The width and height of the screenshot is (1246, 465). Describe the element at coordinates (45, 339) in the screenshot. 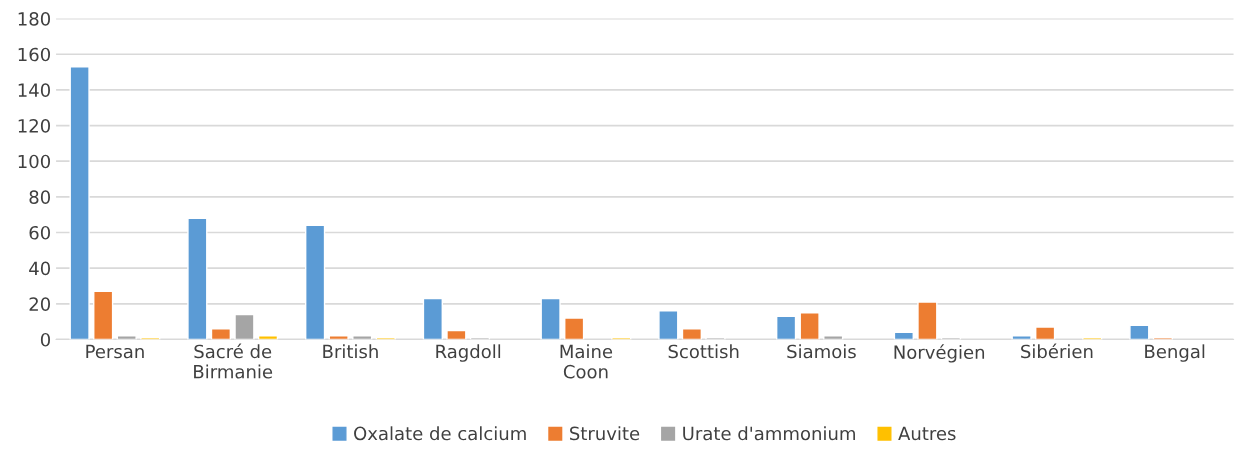

I see `y-tick-label: 0` at that location.